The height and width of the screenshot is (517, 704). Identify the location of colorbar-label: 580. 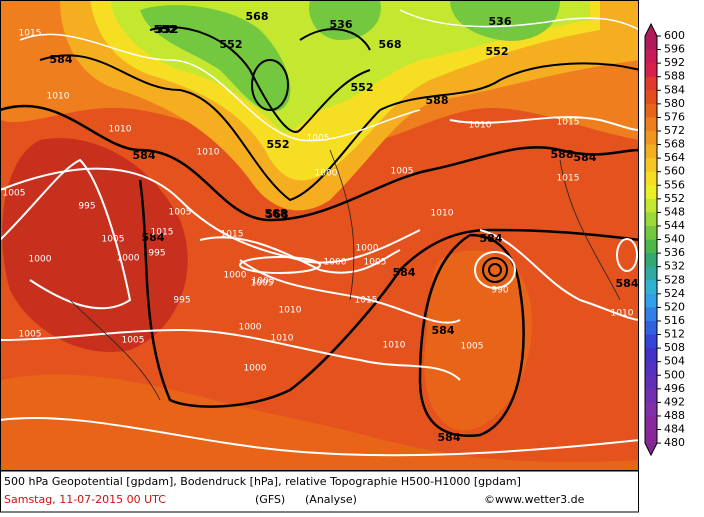
(674, 103).